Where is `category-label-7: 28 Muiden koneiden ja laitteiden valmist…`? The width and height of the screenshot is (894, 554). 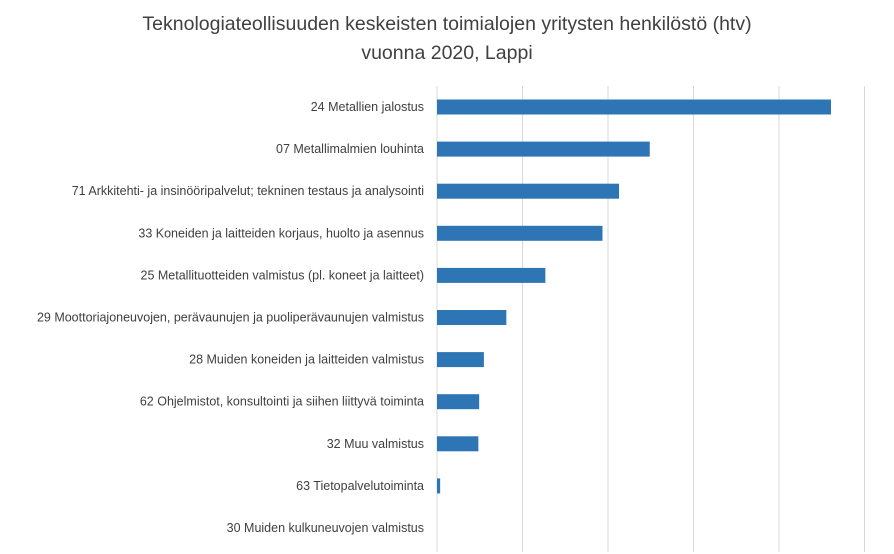
category-label-7: 28 Muiden koneiden ja laitteiden valmist… is located at coordinates (306, 360).